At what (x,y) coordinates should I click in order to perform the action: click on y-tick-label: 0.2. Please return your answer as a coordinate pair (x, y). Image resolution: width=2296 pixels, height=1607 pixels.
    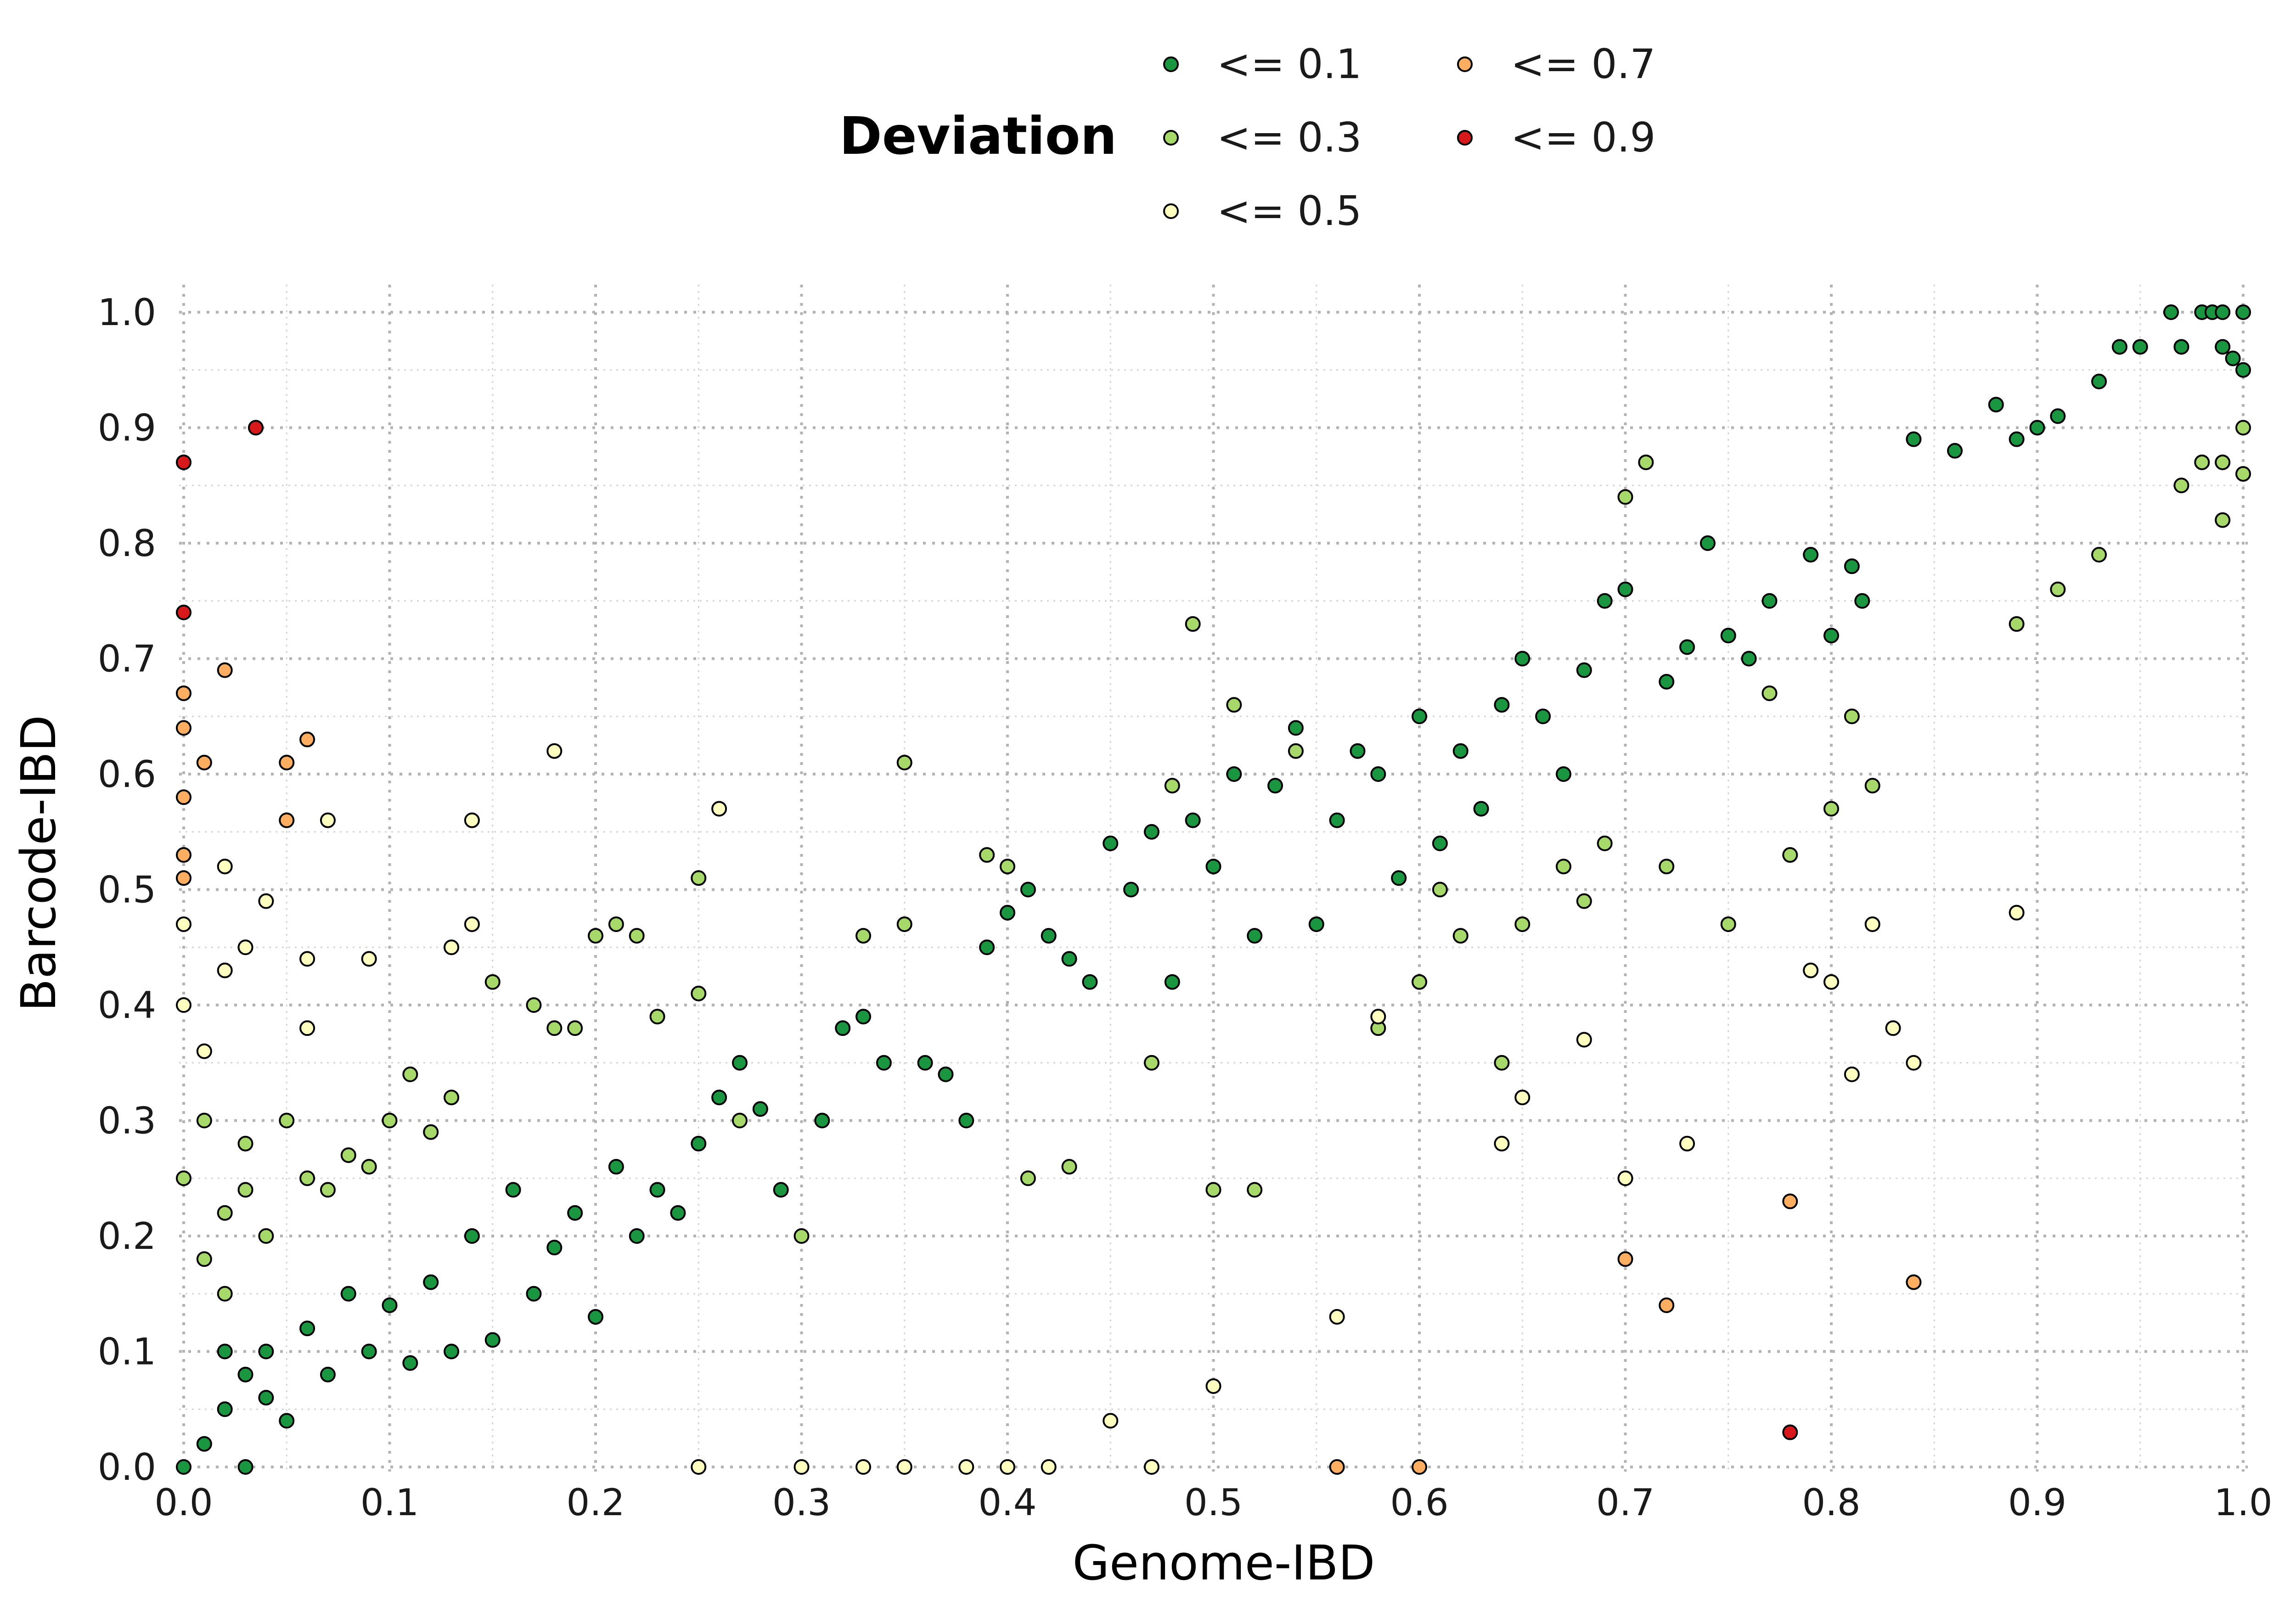
    Looking at the image, I should click on (127, 1236).